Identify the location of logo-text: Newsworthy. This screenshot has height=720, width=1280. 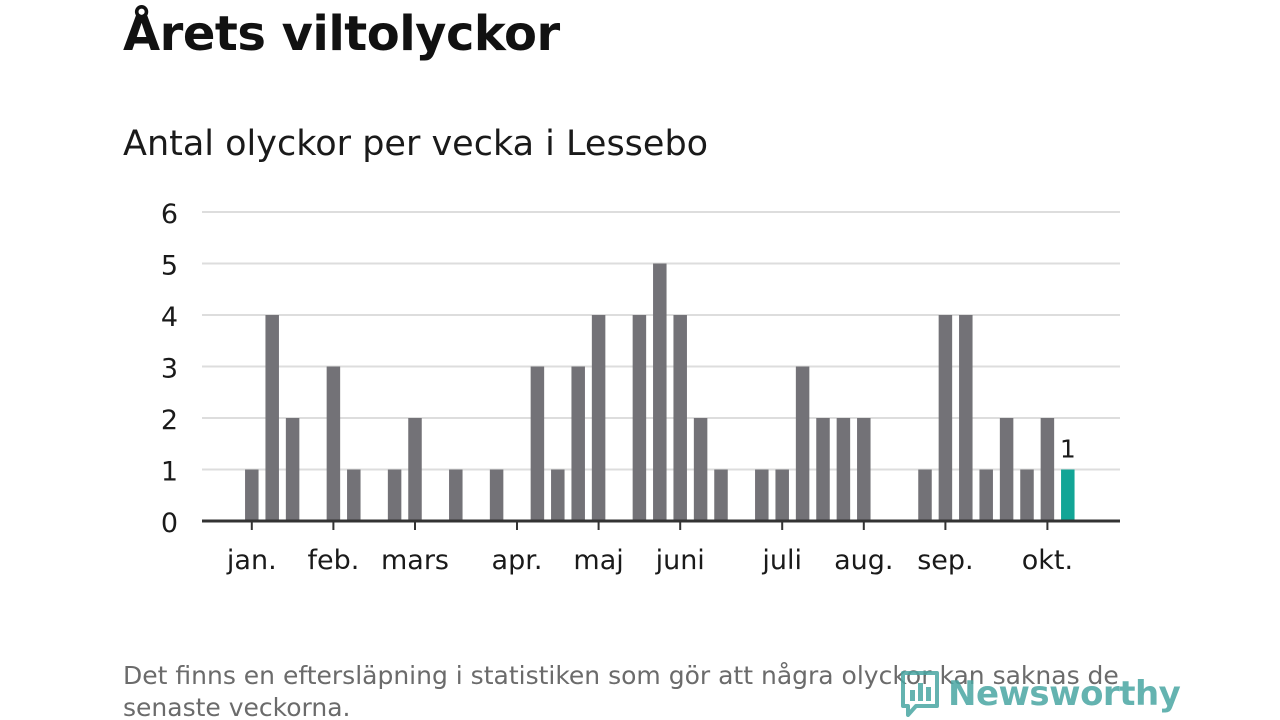
(1064, 694).